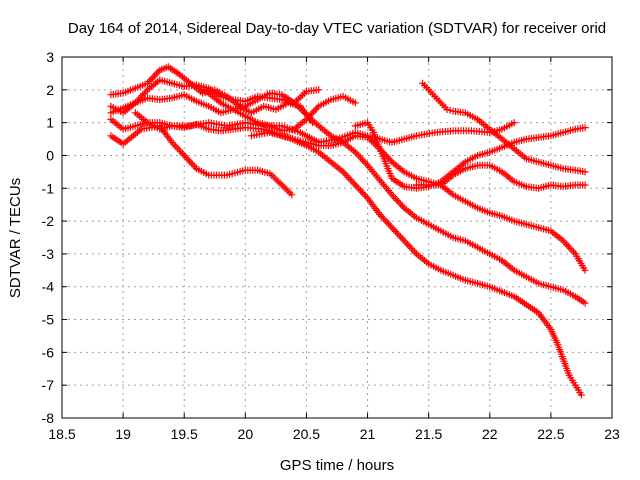 The width and height of the screenshot is (640, 480). What do you see at coordinates (48, 221) in the screenshot?
I see `y-tick-label: -2` at bounding box center [48, 221].